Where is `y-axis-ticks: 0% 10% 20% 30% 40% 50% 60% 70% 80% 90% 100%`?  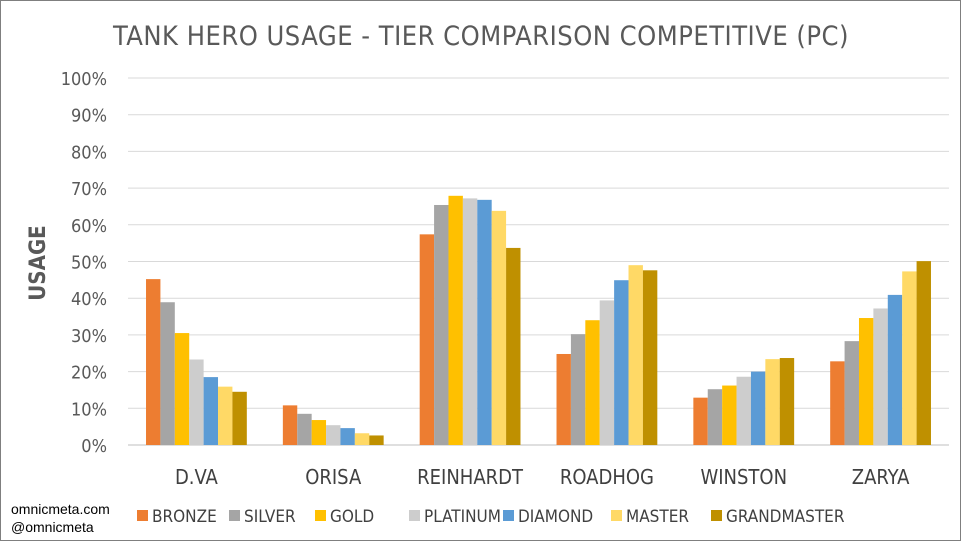 y-axis-ticks: 0% 10% 20% 30% 40% 50% 60% 70% 80% 90% 100% is located at coordinates (84, 263).